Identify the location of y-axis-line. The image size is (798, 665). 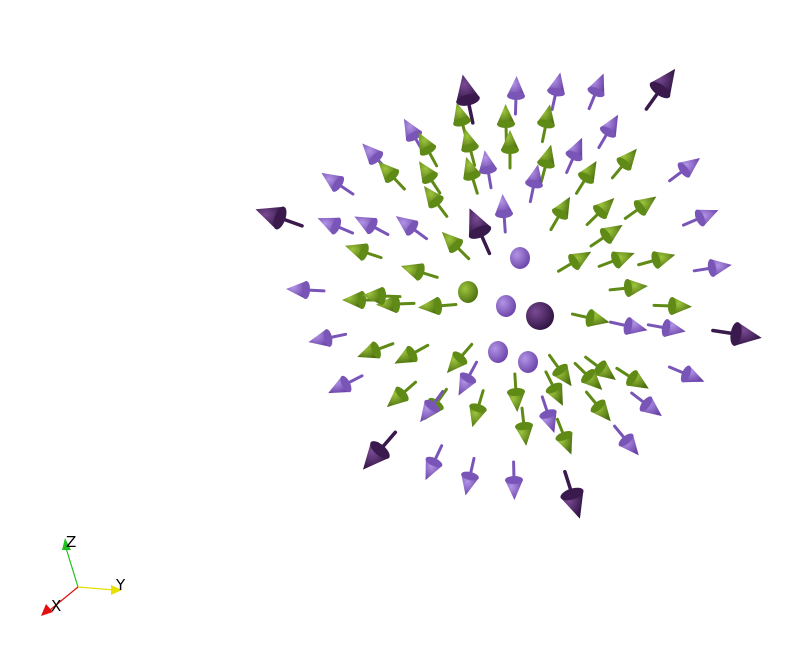
(96, 588).